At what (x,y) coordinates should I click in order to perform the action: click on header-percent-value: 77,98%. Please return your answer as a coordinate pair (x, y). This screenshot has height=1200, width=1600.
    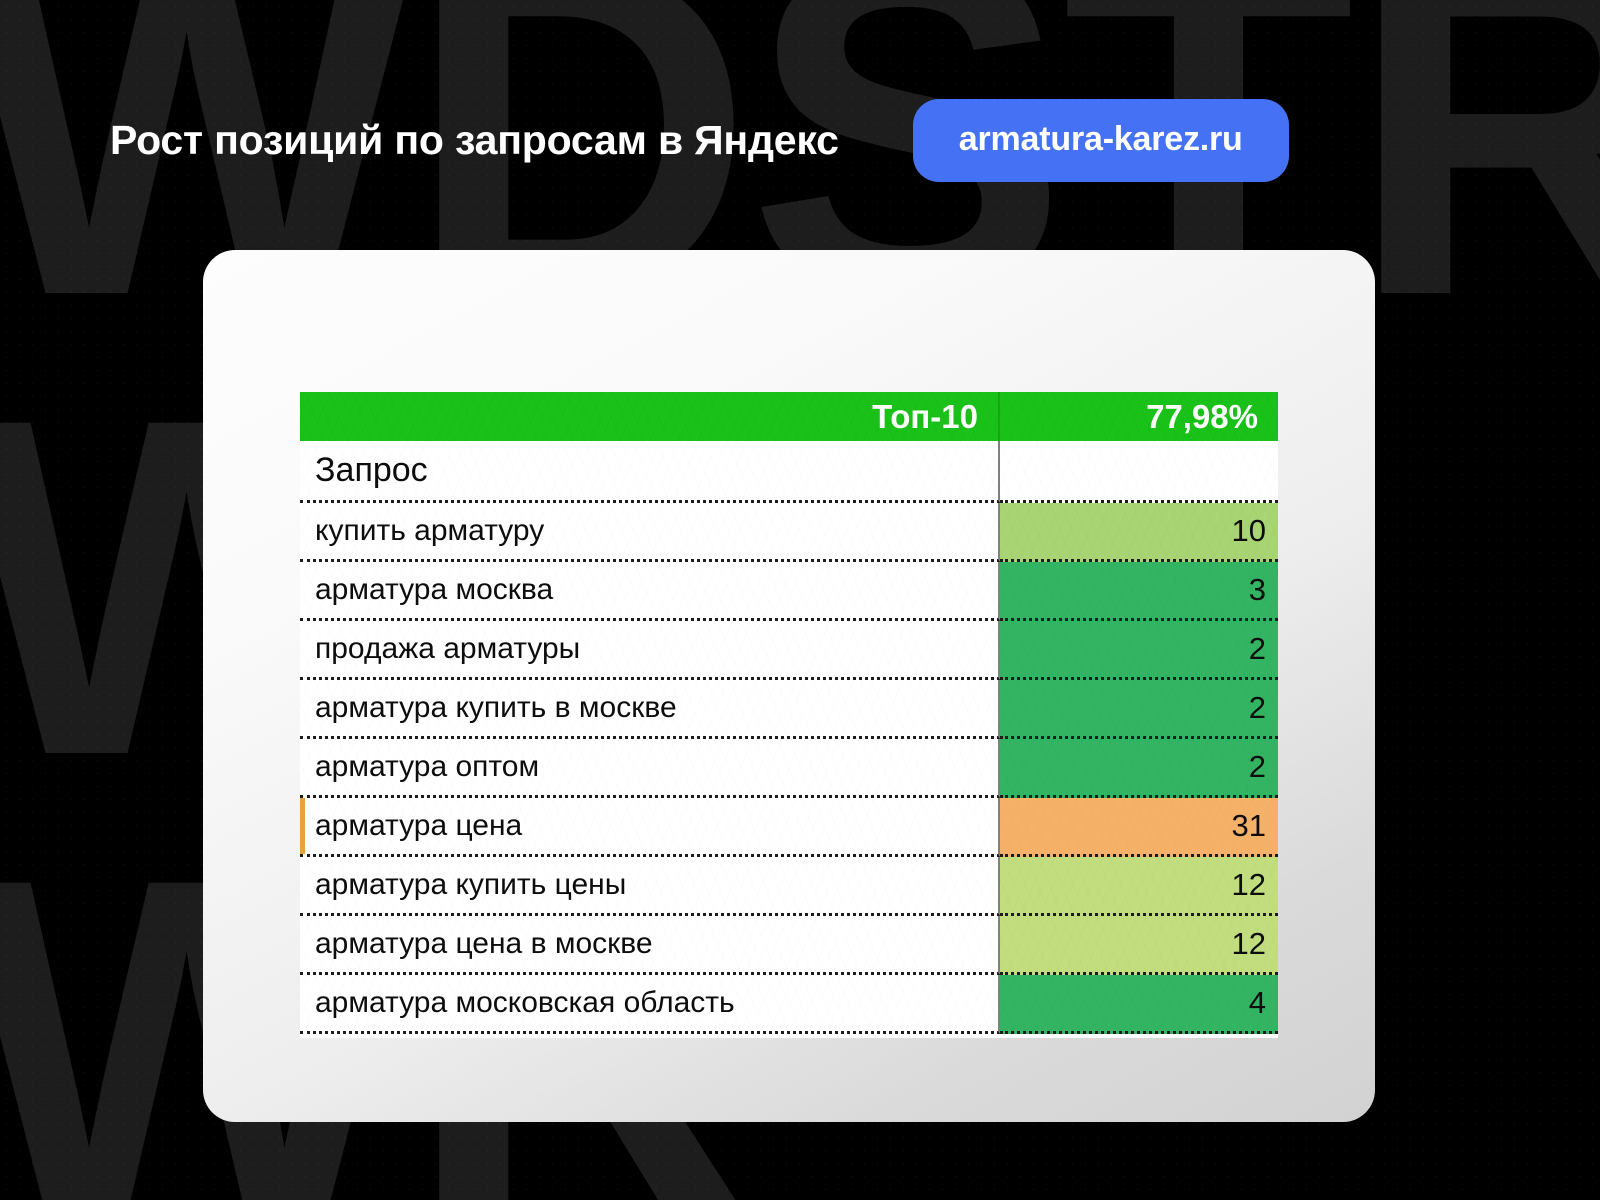
    Looking at the image, I should click on (1139, 416).